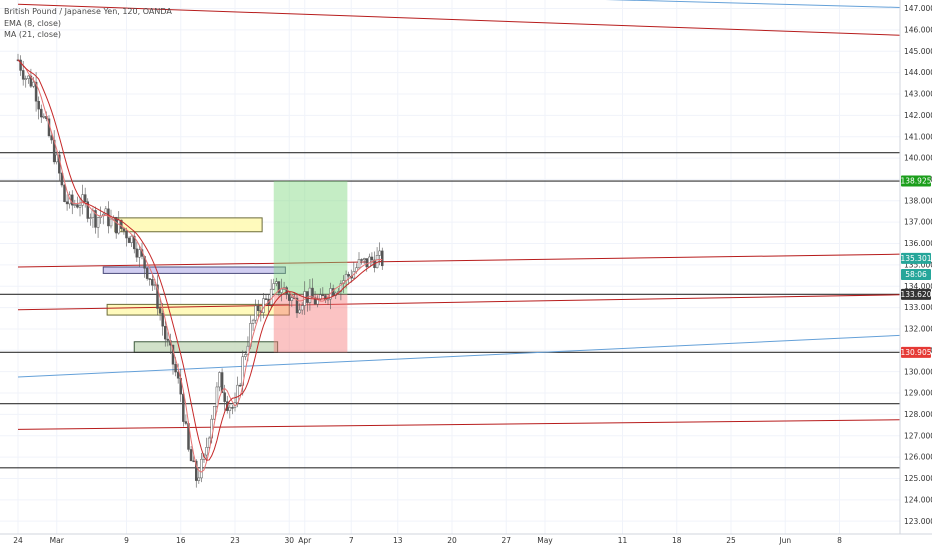 The height and width of the screenshot is (550, 932). Describe the element at coordinates (918, 371) in the screenshot. I see `y-tick-label: 130.000` at that location.